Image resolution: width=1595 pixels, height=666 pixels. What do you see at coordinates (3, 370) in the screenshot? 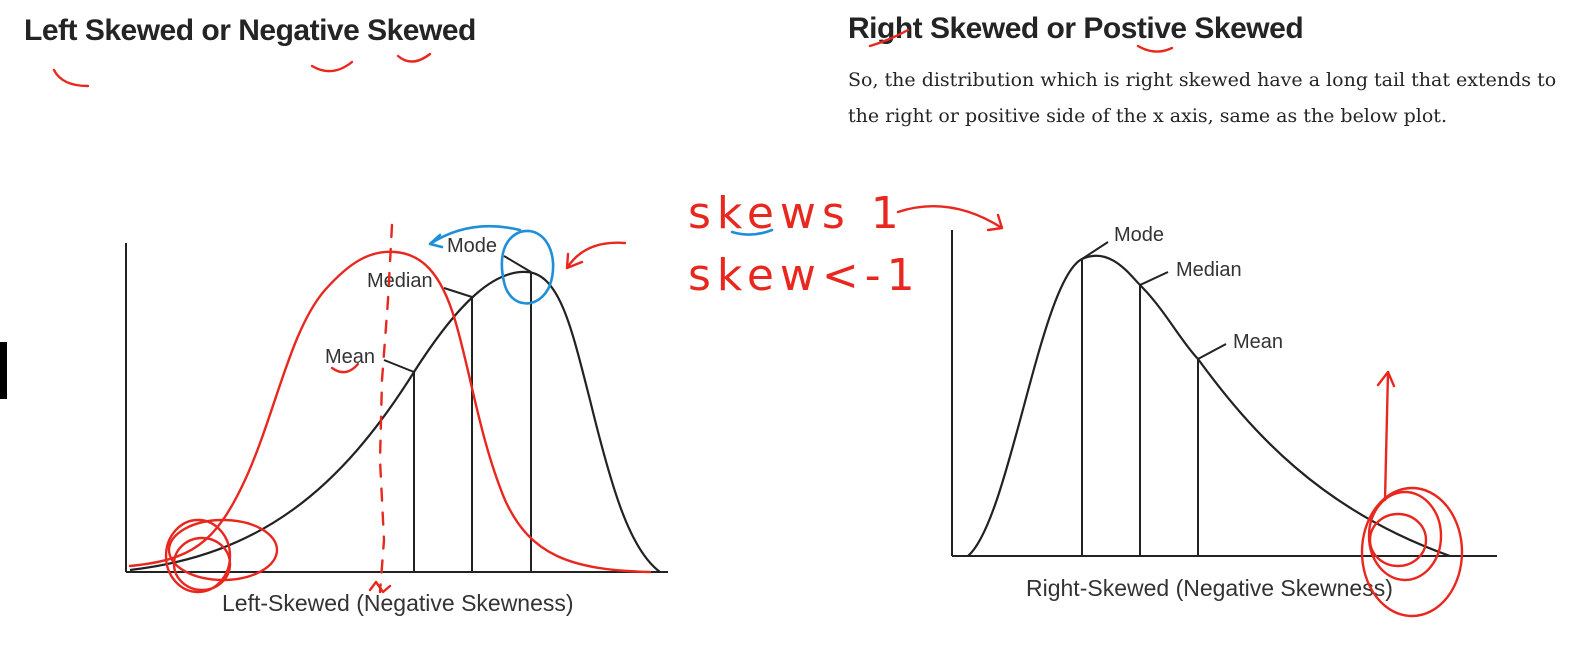
I see `left-edge-marker` at bounding box center [3, 370].